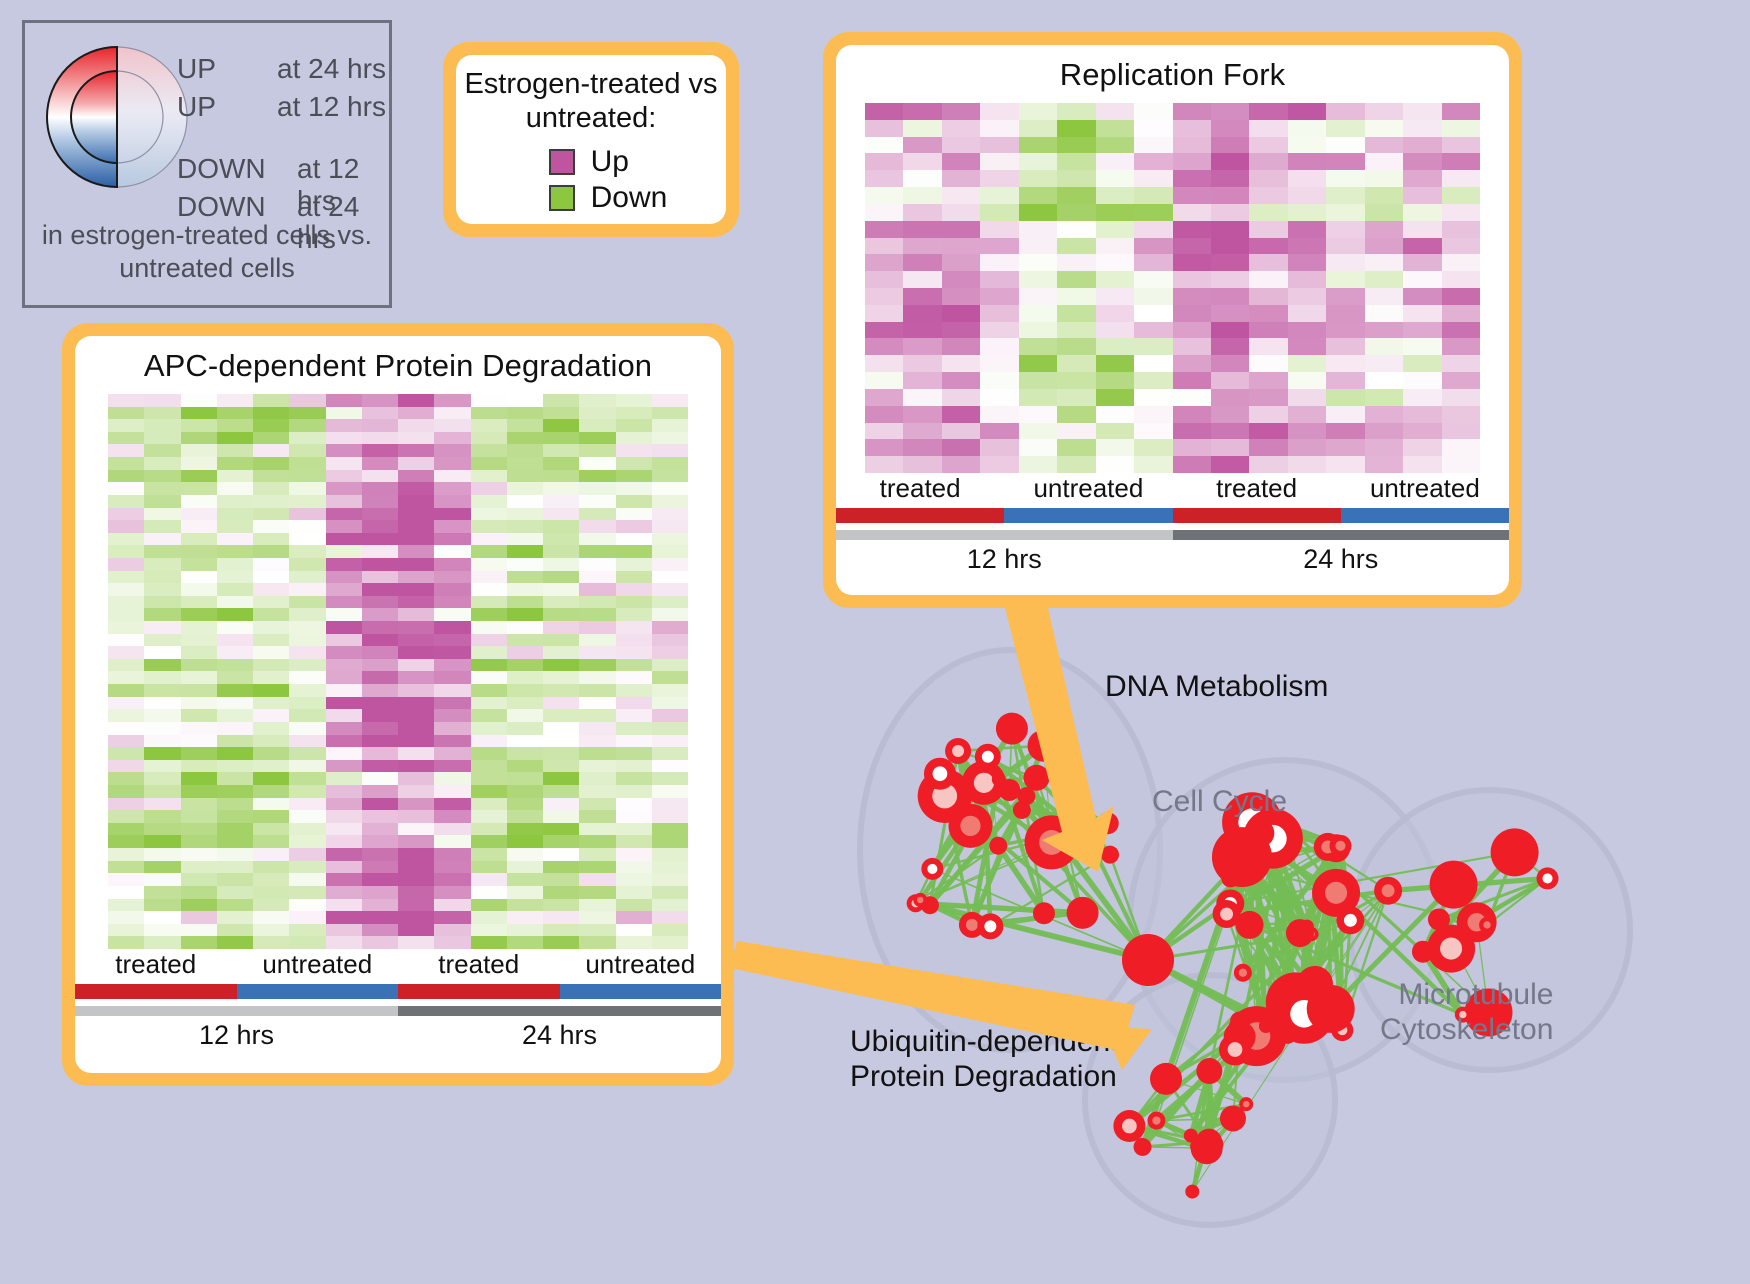 The height and width of the screenshot is (1284, 1750). Describe the element at coordinates (562, 198) in the screenshot. I see `down-color-swatch` at that location.